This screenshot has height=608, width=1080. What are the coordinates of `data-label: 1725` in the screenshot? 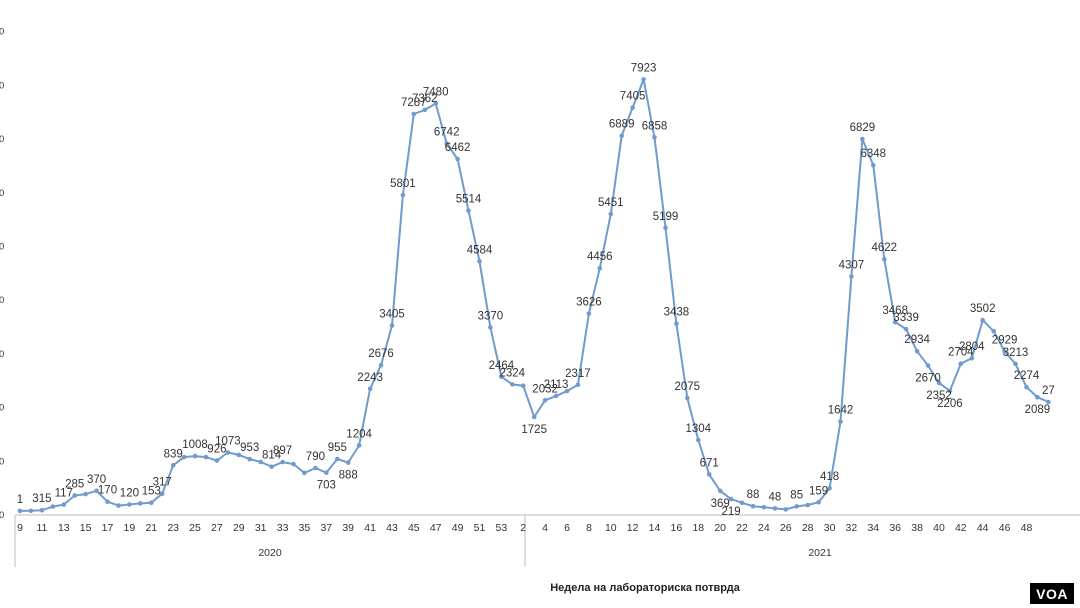 It's located at (534, 430).